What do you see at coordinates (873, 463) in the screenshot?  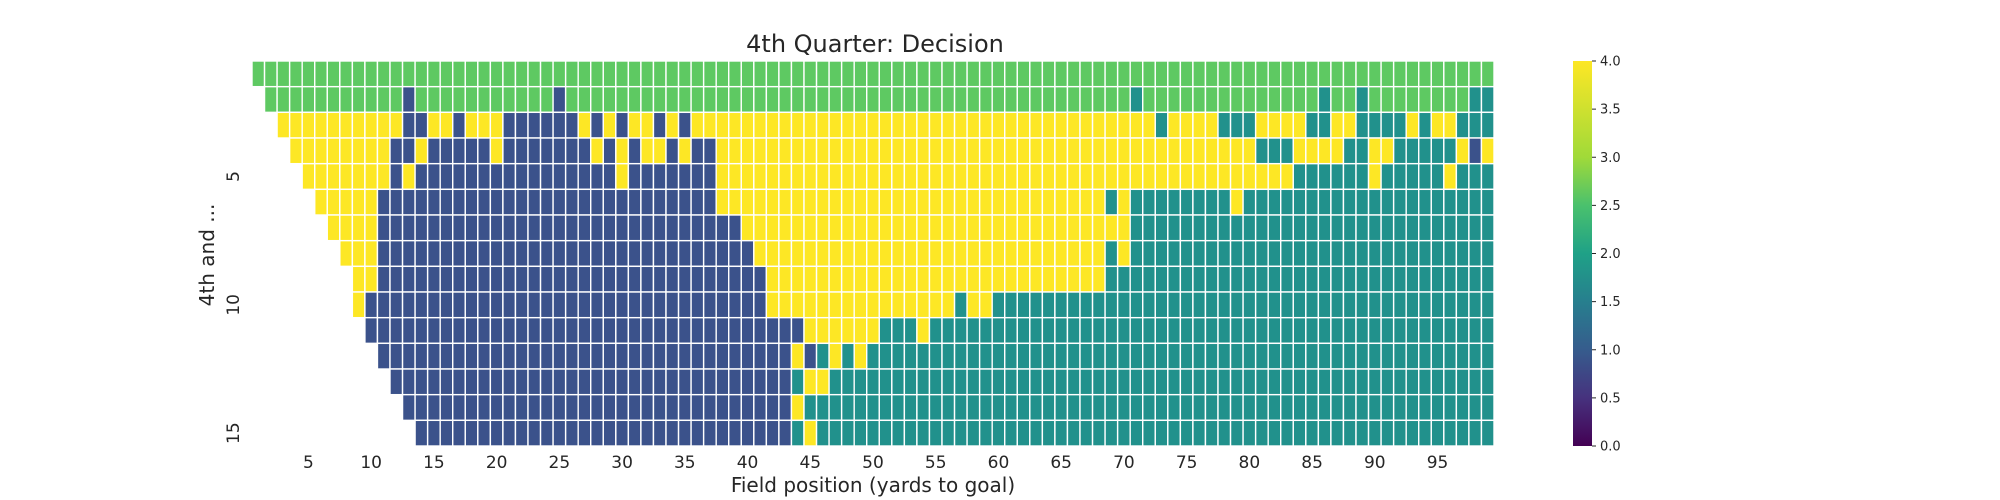 I see `x-tick-label: 50` at bounding box center [873, 463].